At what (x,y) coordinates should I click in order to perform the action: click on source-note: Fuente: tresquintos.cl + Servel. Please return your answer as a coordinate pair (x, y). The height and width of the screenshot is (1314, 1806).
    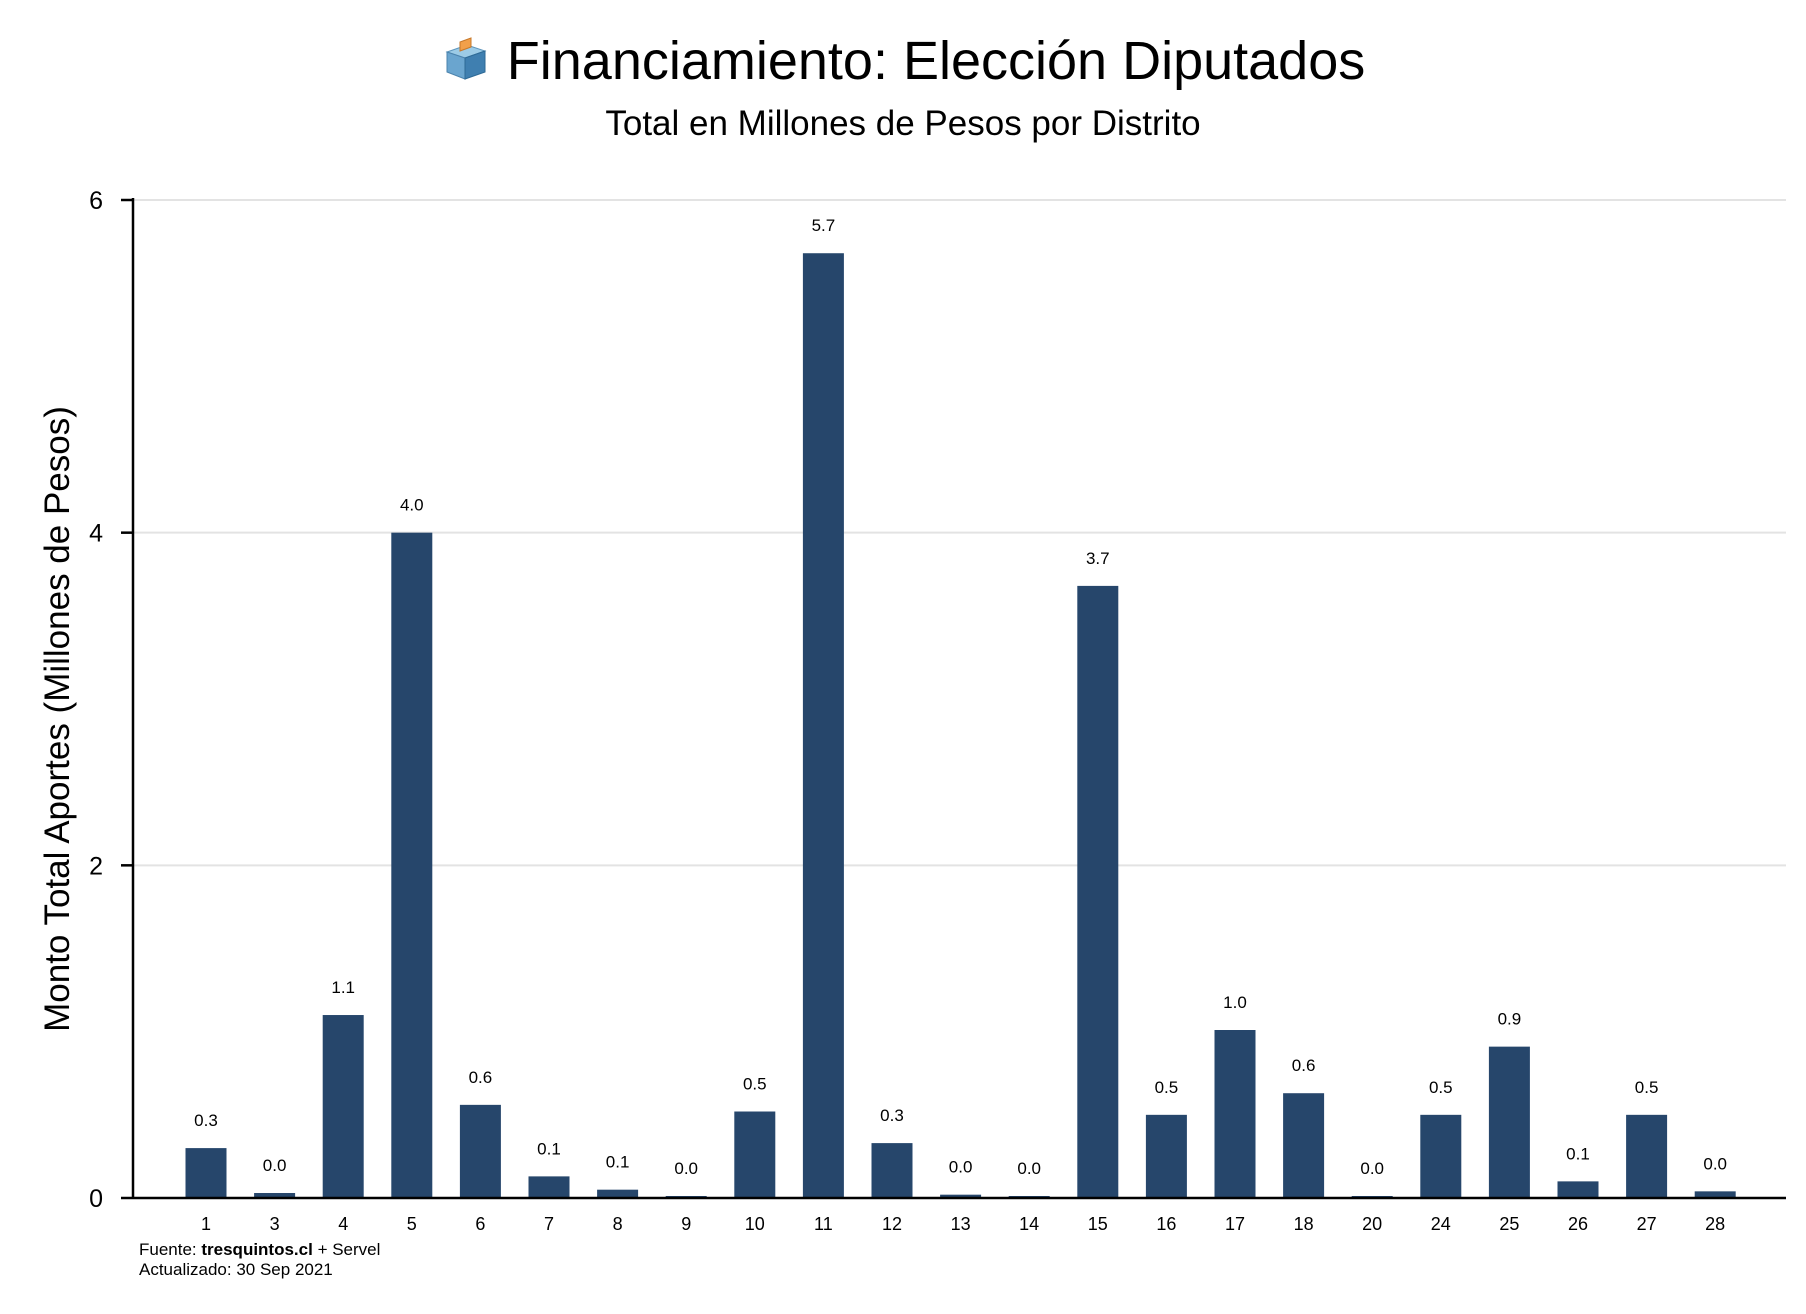
    Looking at the image, I should click on (260, 1249).